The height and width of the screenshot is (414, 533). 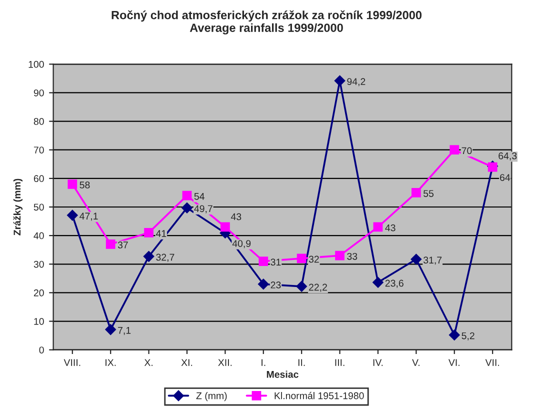 I want to click on x-axis-title: Mesiac, so click(x=282, y=374).